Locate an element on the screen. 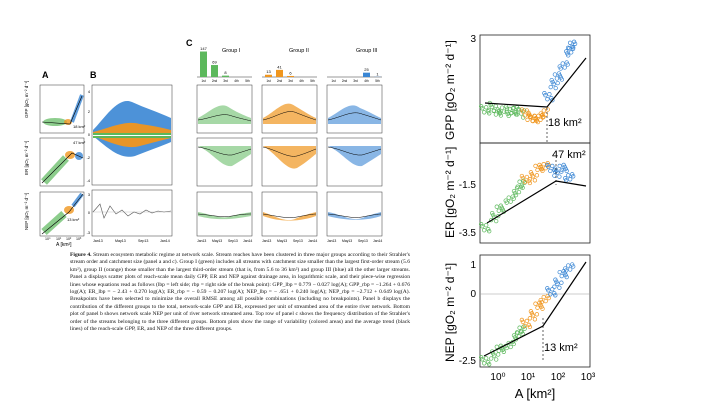 The width and height of the screenshot is (720, 405). panel-c-label: C is located at coordinates (189, 43).